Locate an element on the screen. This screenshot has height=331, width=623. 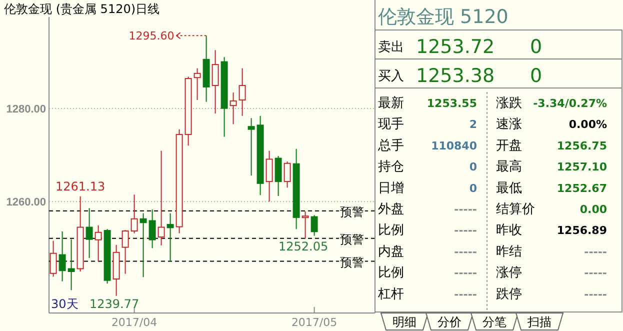
text: 总手 is located at coordinates (390, 146).